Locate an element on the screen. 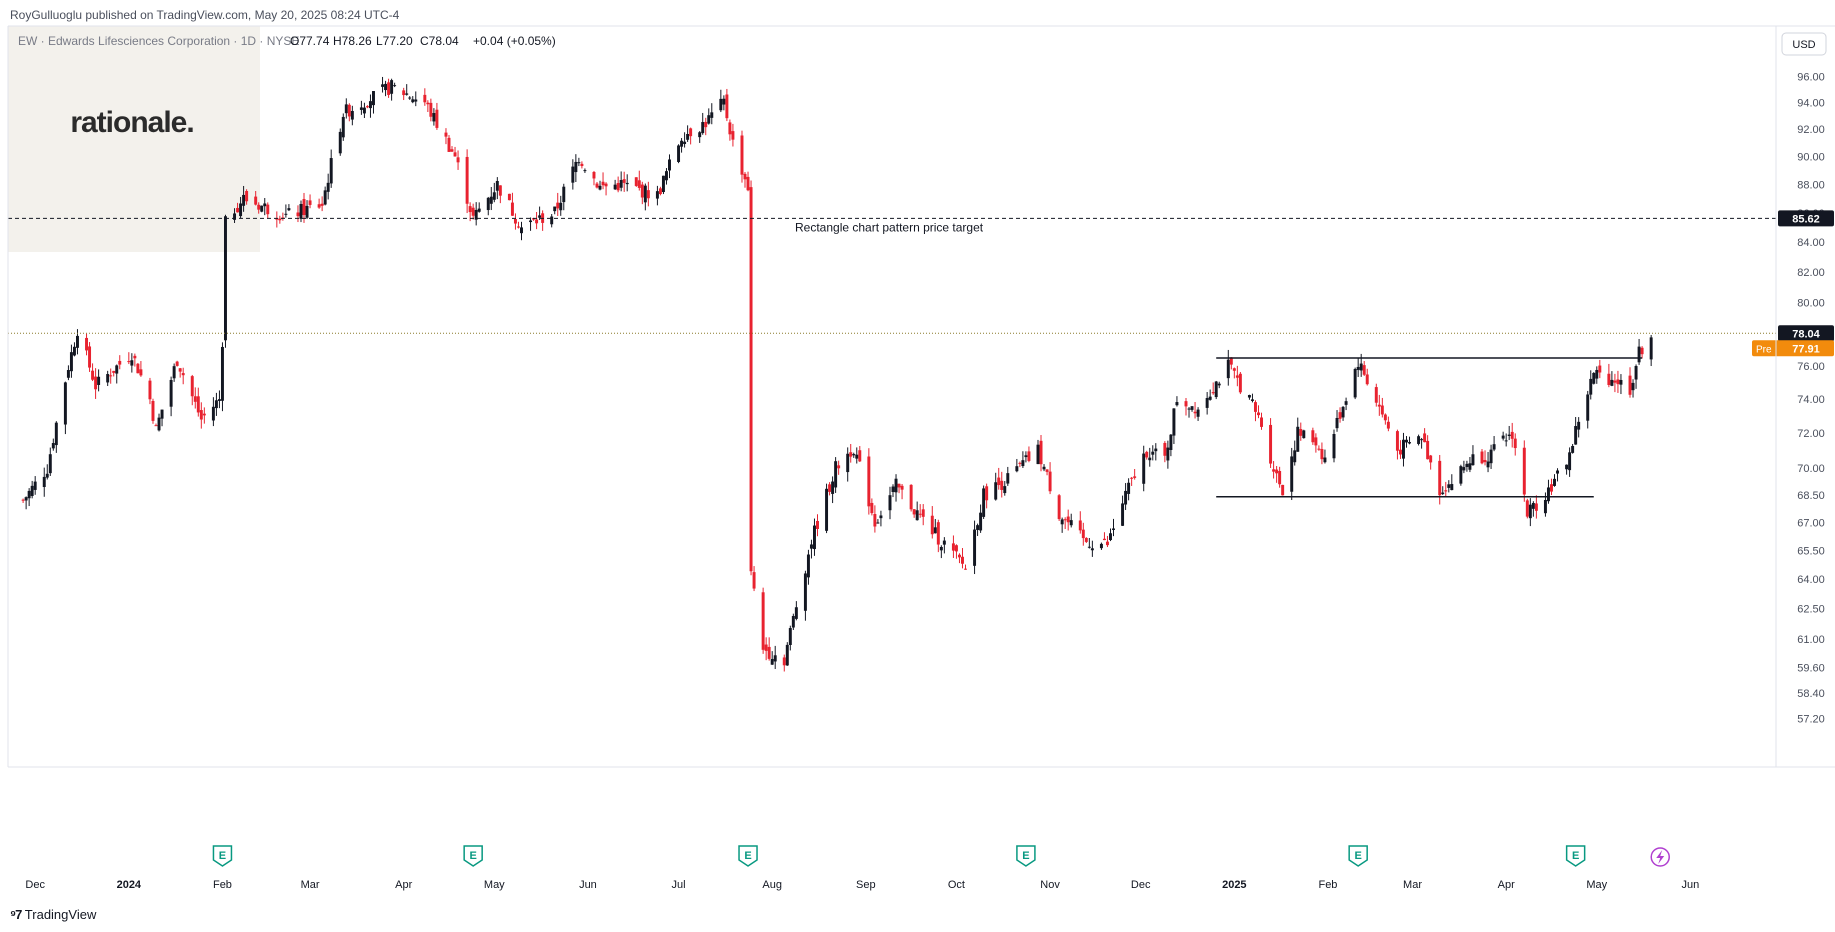 This screenshot has width=1835, height=932. alert-lightning-icon is located at coordinates (1660, 857).